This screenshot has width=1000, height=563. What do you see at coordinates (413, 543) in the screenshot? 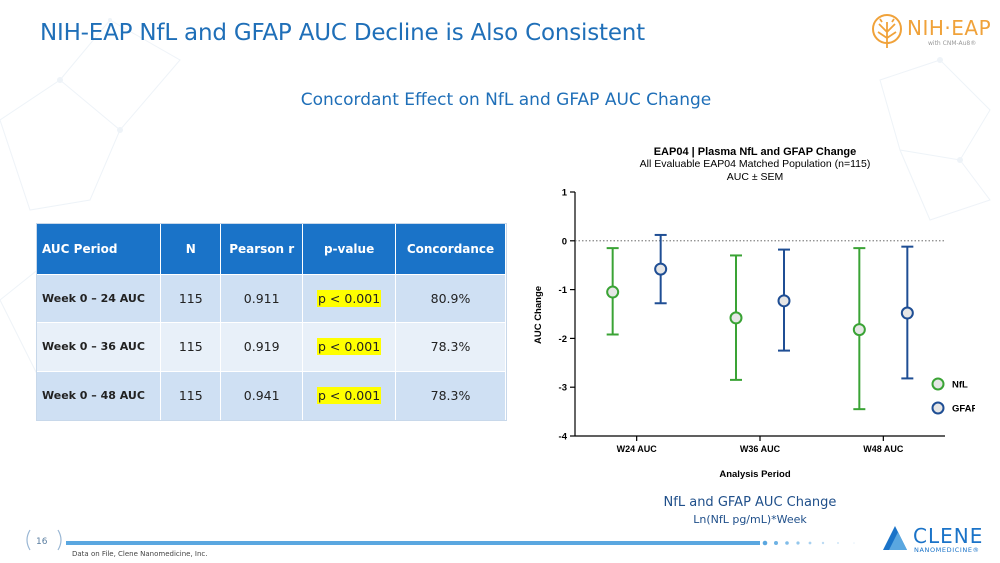
I see `footer-bar` at bounding box center [413, 543].